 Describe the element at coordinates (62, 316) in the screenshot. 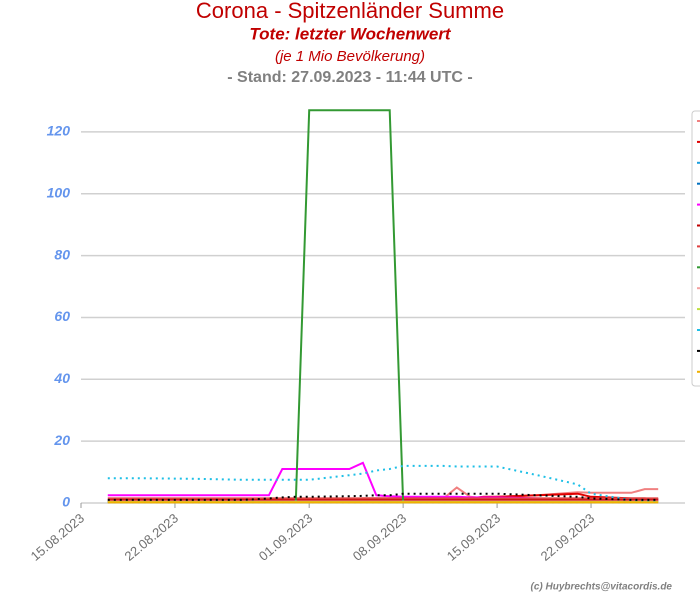

I see `y-tick-label: 60` at that location.